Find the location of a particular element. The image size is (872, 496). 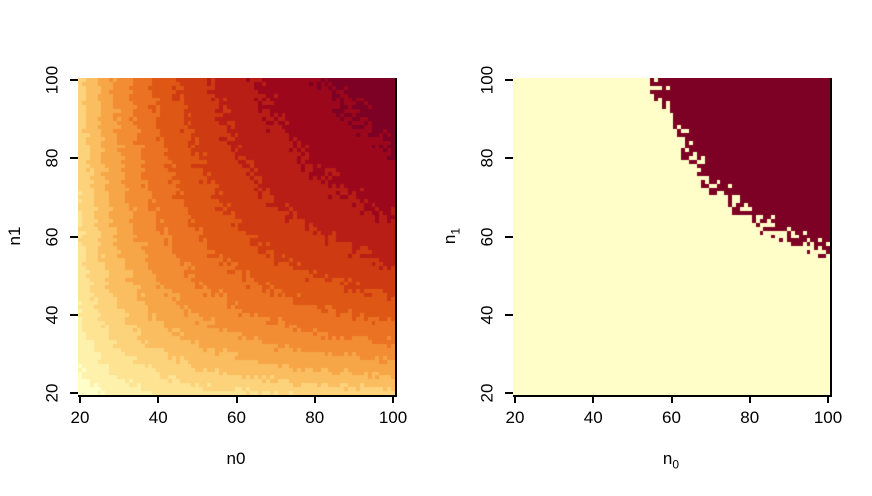

y-tick-label: 20 is located at coordinates (487, 393).